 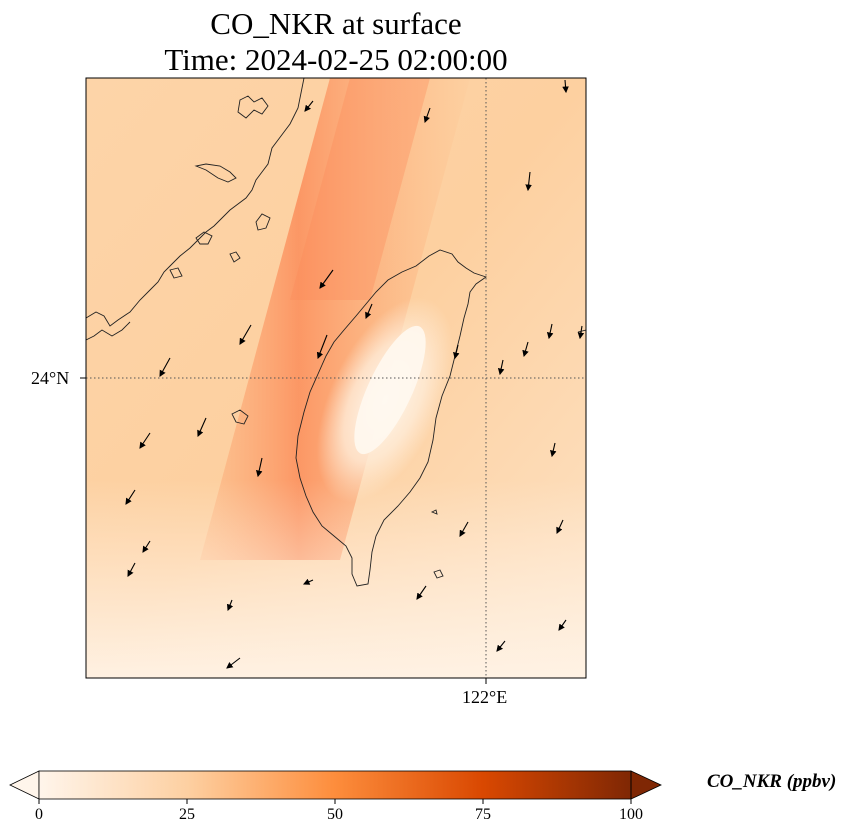 I want to click on title-line-2: Time: 2024-02-25 02:00:00, so click(x=336, y=59).